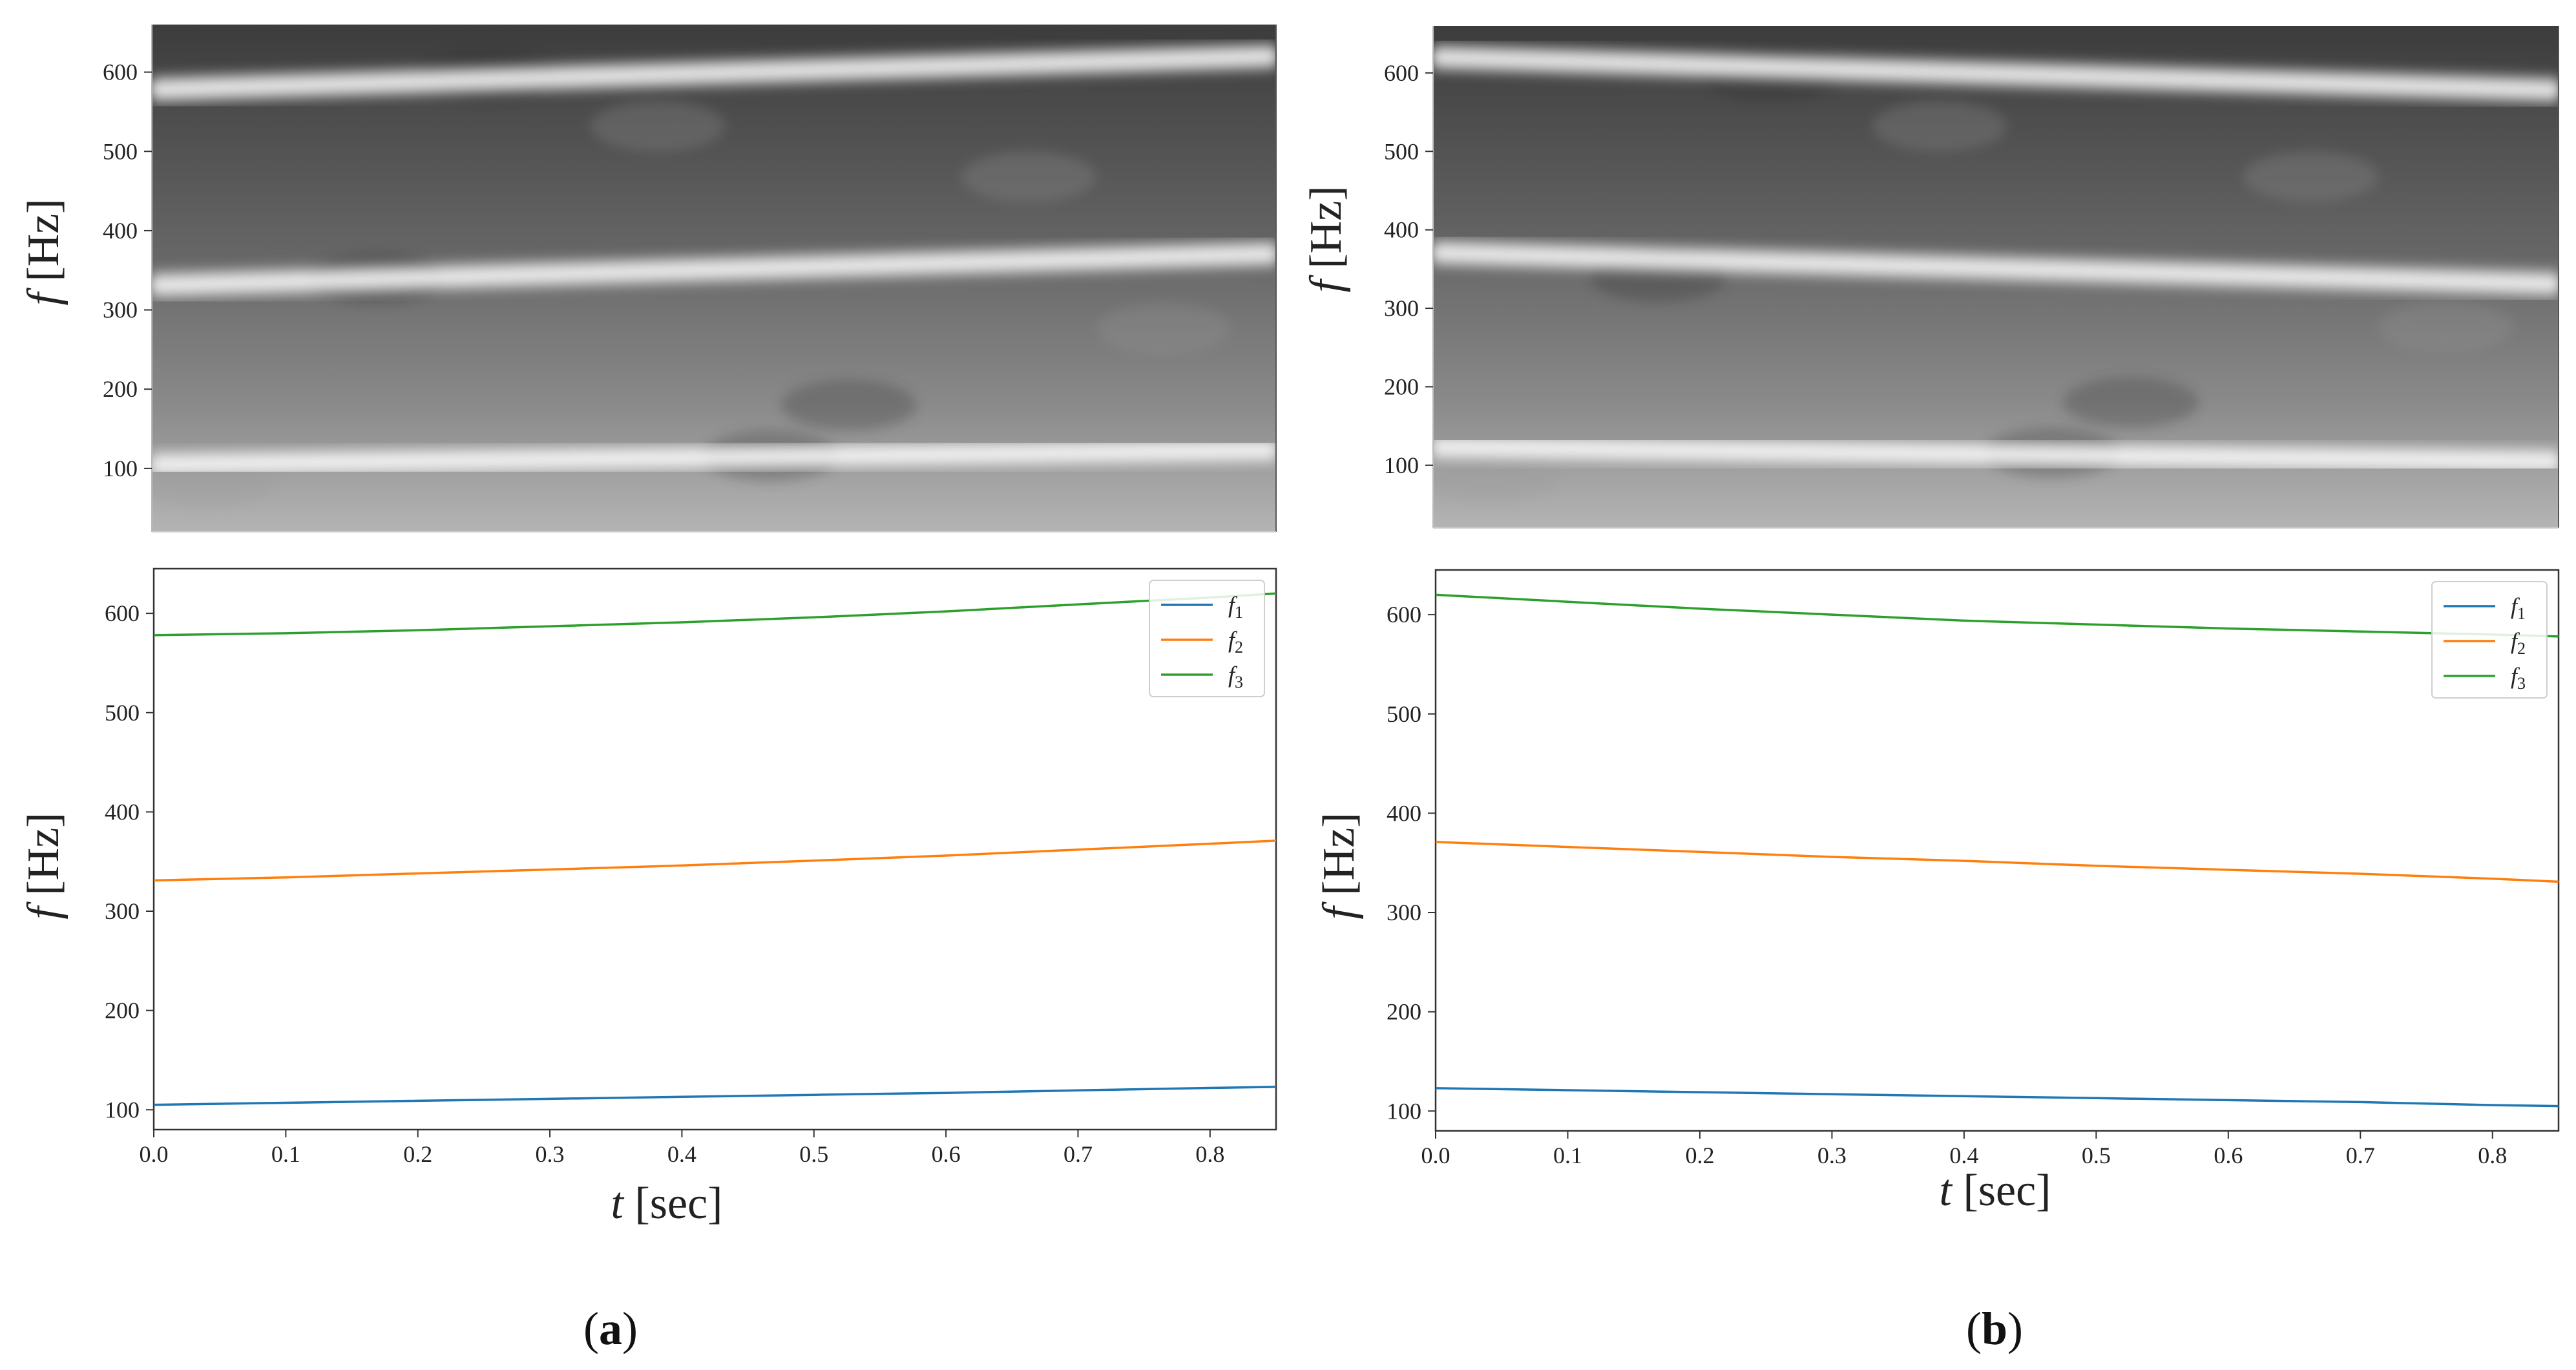  I want to click on b-lines-line-f3, so click(1997, 616).